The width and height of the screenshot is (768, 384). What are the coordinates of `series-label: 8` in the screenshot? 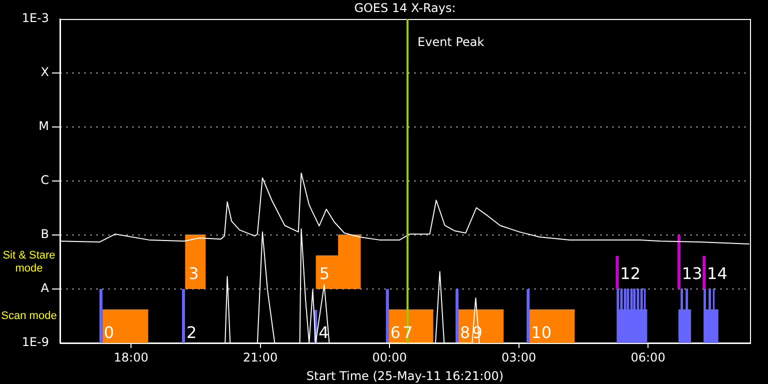 It's located at (465, 332).